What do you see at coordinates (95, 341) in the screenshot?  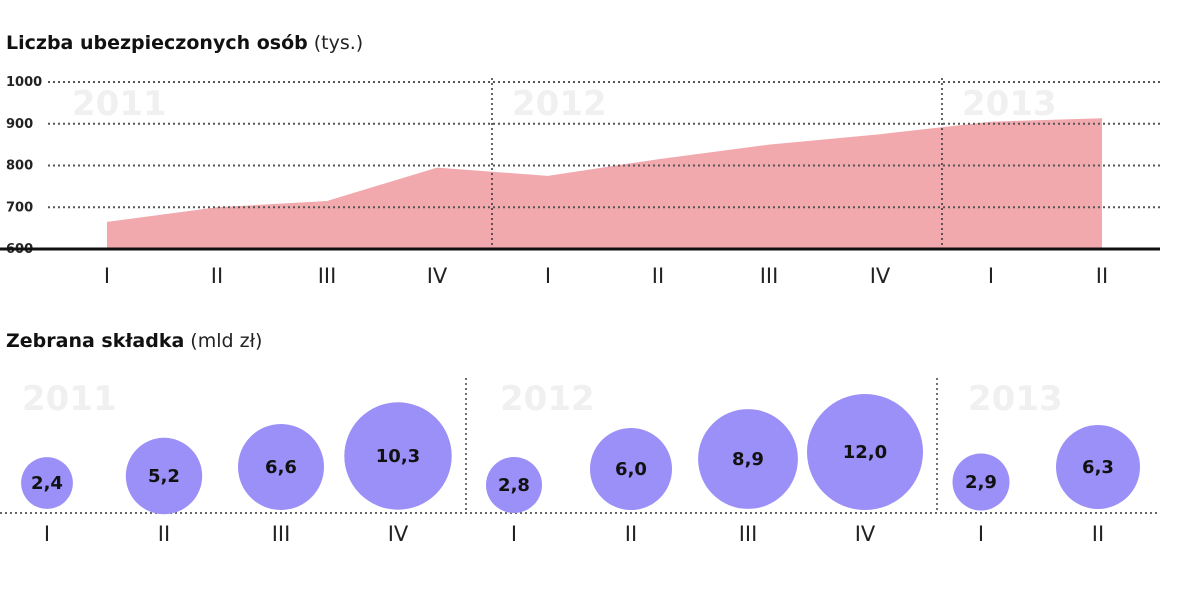 I see `bubble-chart-title-main: Zebrana składka` at bounding box center [95, 341].